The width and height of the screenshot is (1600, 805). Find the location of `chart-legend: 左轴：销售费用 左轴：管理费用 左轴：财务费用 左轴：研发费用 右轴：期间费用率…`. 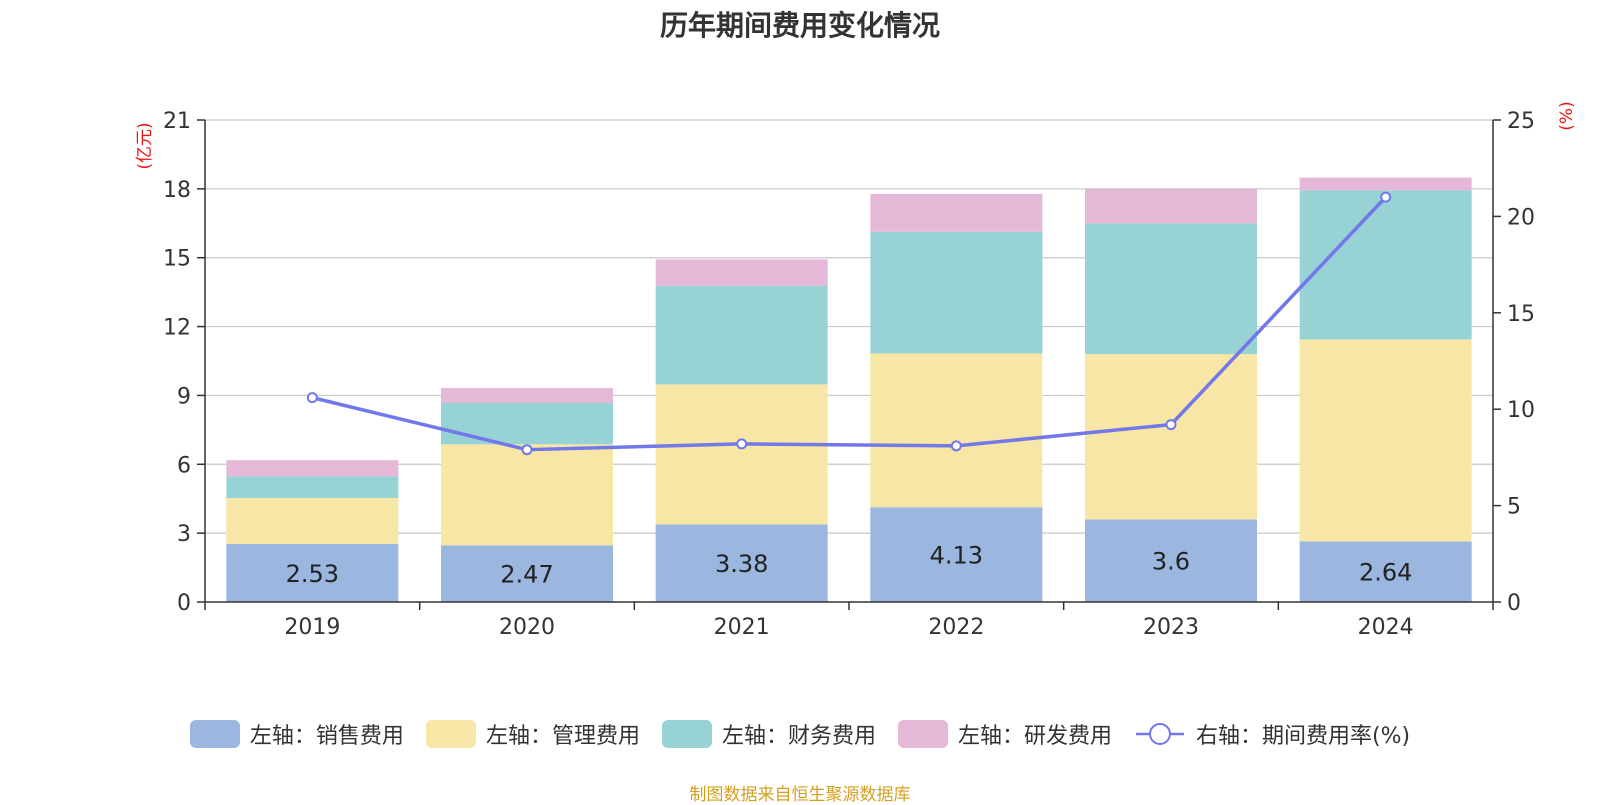

chart-legend: 左轴：销售费用 左轴：管理费用 左轴：财务费用 左轴：研发费用 右轴：期间费用率… is located at coordinates (800, 734).